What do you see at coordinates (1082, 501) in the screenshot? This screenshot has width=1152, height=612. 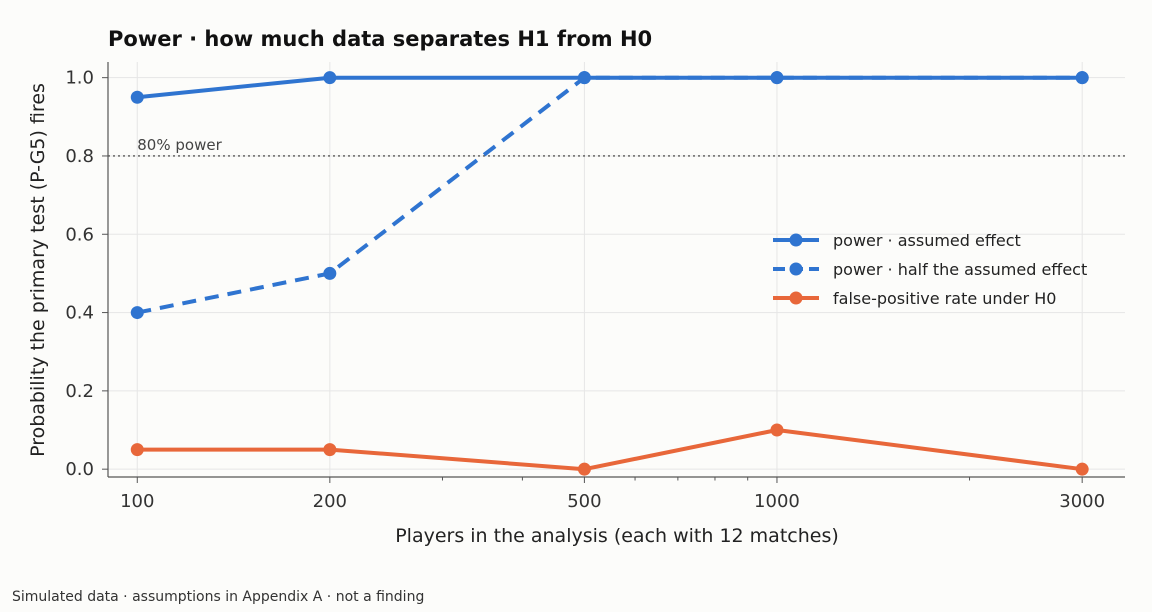 I see `x-tick-label: 3000` at bounding box center [1082, 501].